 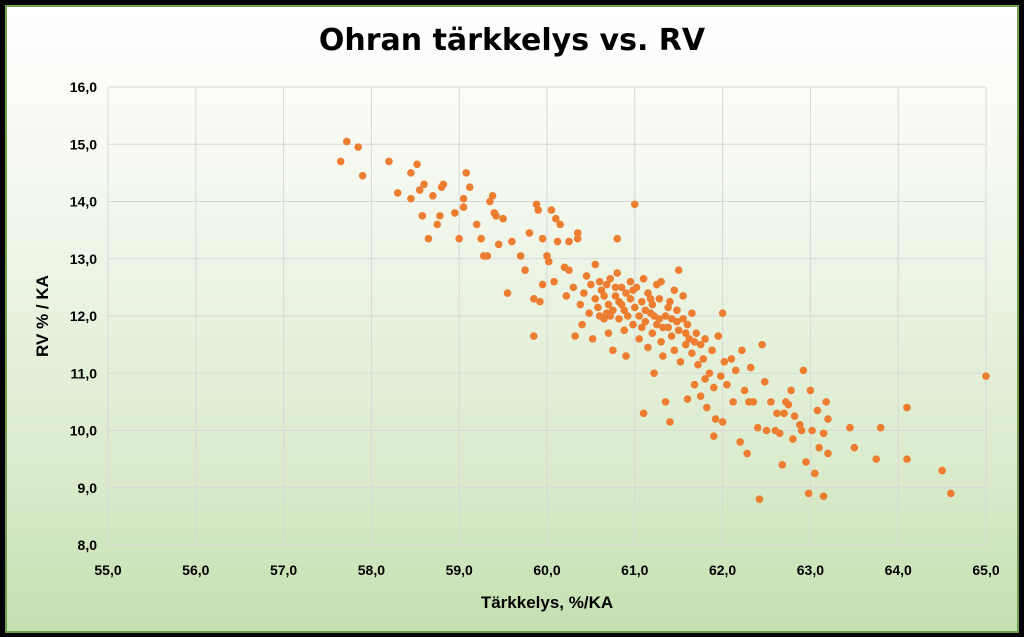 I want to click on y-tick-label: 11,0, so click(x=84, y=373).